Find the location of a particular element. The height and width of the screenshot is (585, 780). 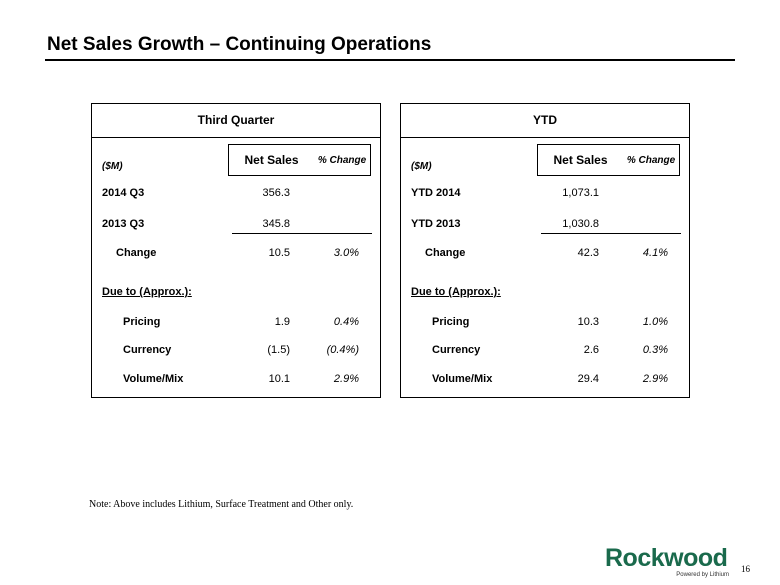

slide-title: Net Sales Growth – Continuing Operations is located at coordinates (239, 44).